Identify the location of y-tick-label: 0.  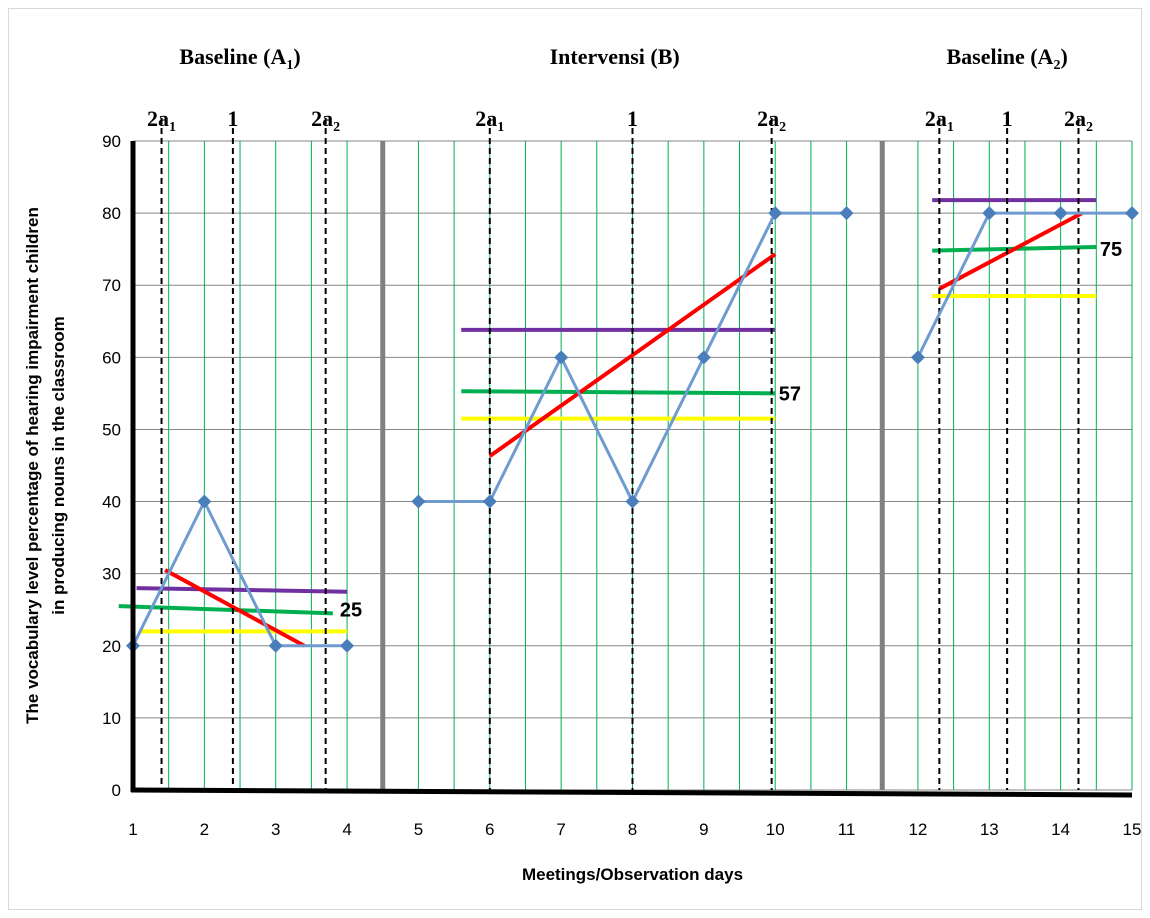
(116, 790).